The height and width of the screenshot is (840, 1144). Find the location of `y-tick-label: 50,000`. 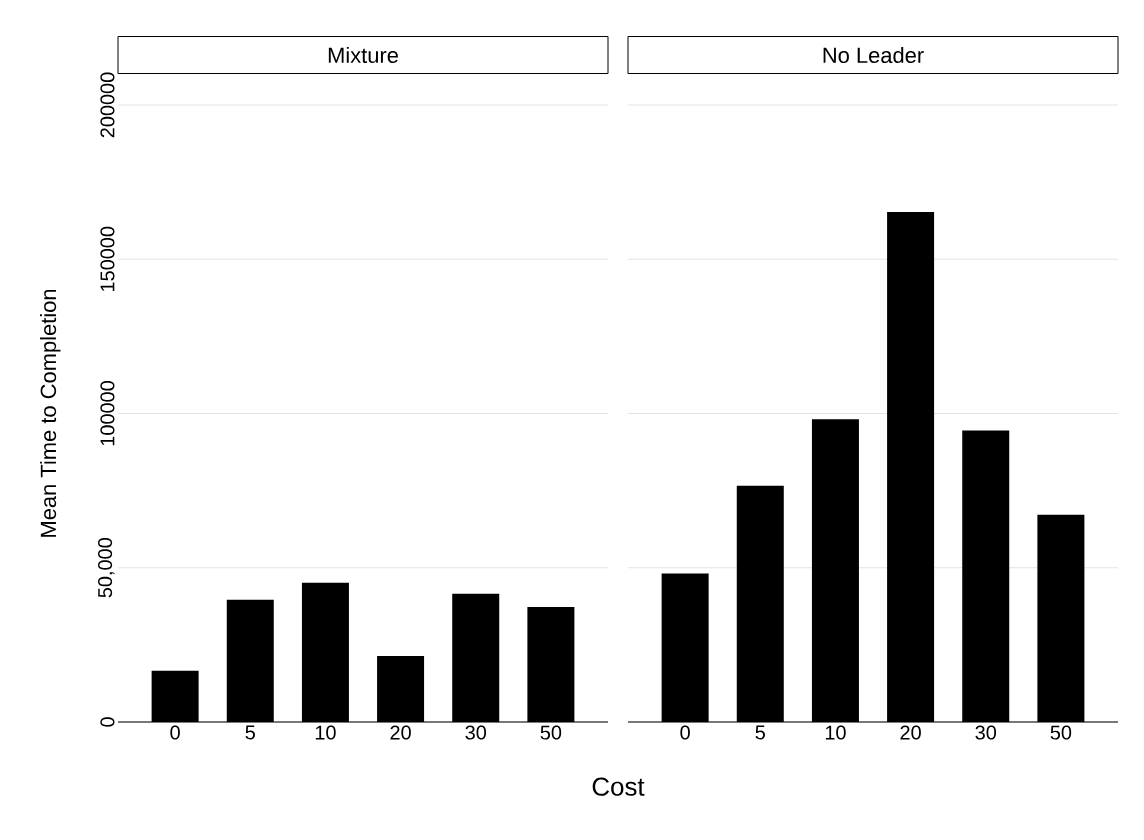

y-tick-label: 50,000 is located at coordinates (106, 568).